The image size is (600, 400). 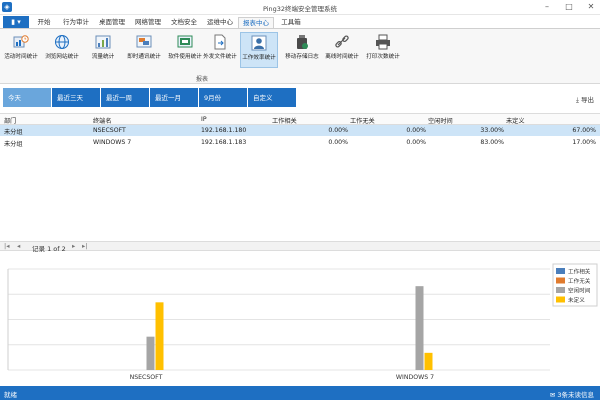 I want to click on app-logo-icon: ◈, so click(x=7, y=7).